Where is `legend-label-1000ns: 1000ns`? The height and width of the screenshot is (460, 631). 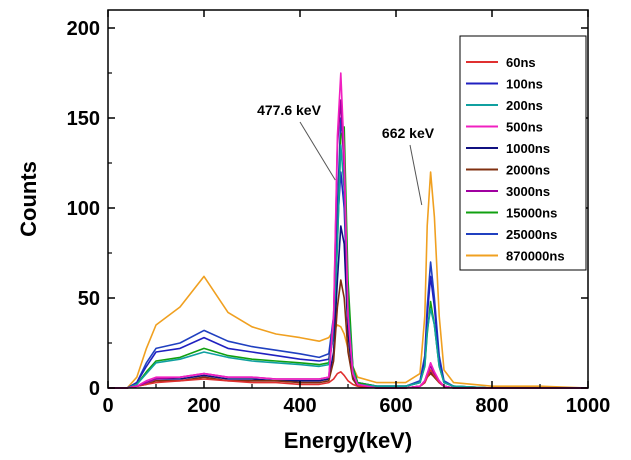
legend-label-1000ns: 1000ns is located at coordinates (528, 148).